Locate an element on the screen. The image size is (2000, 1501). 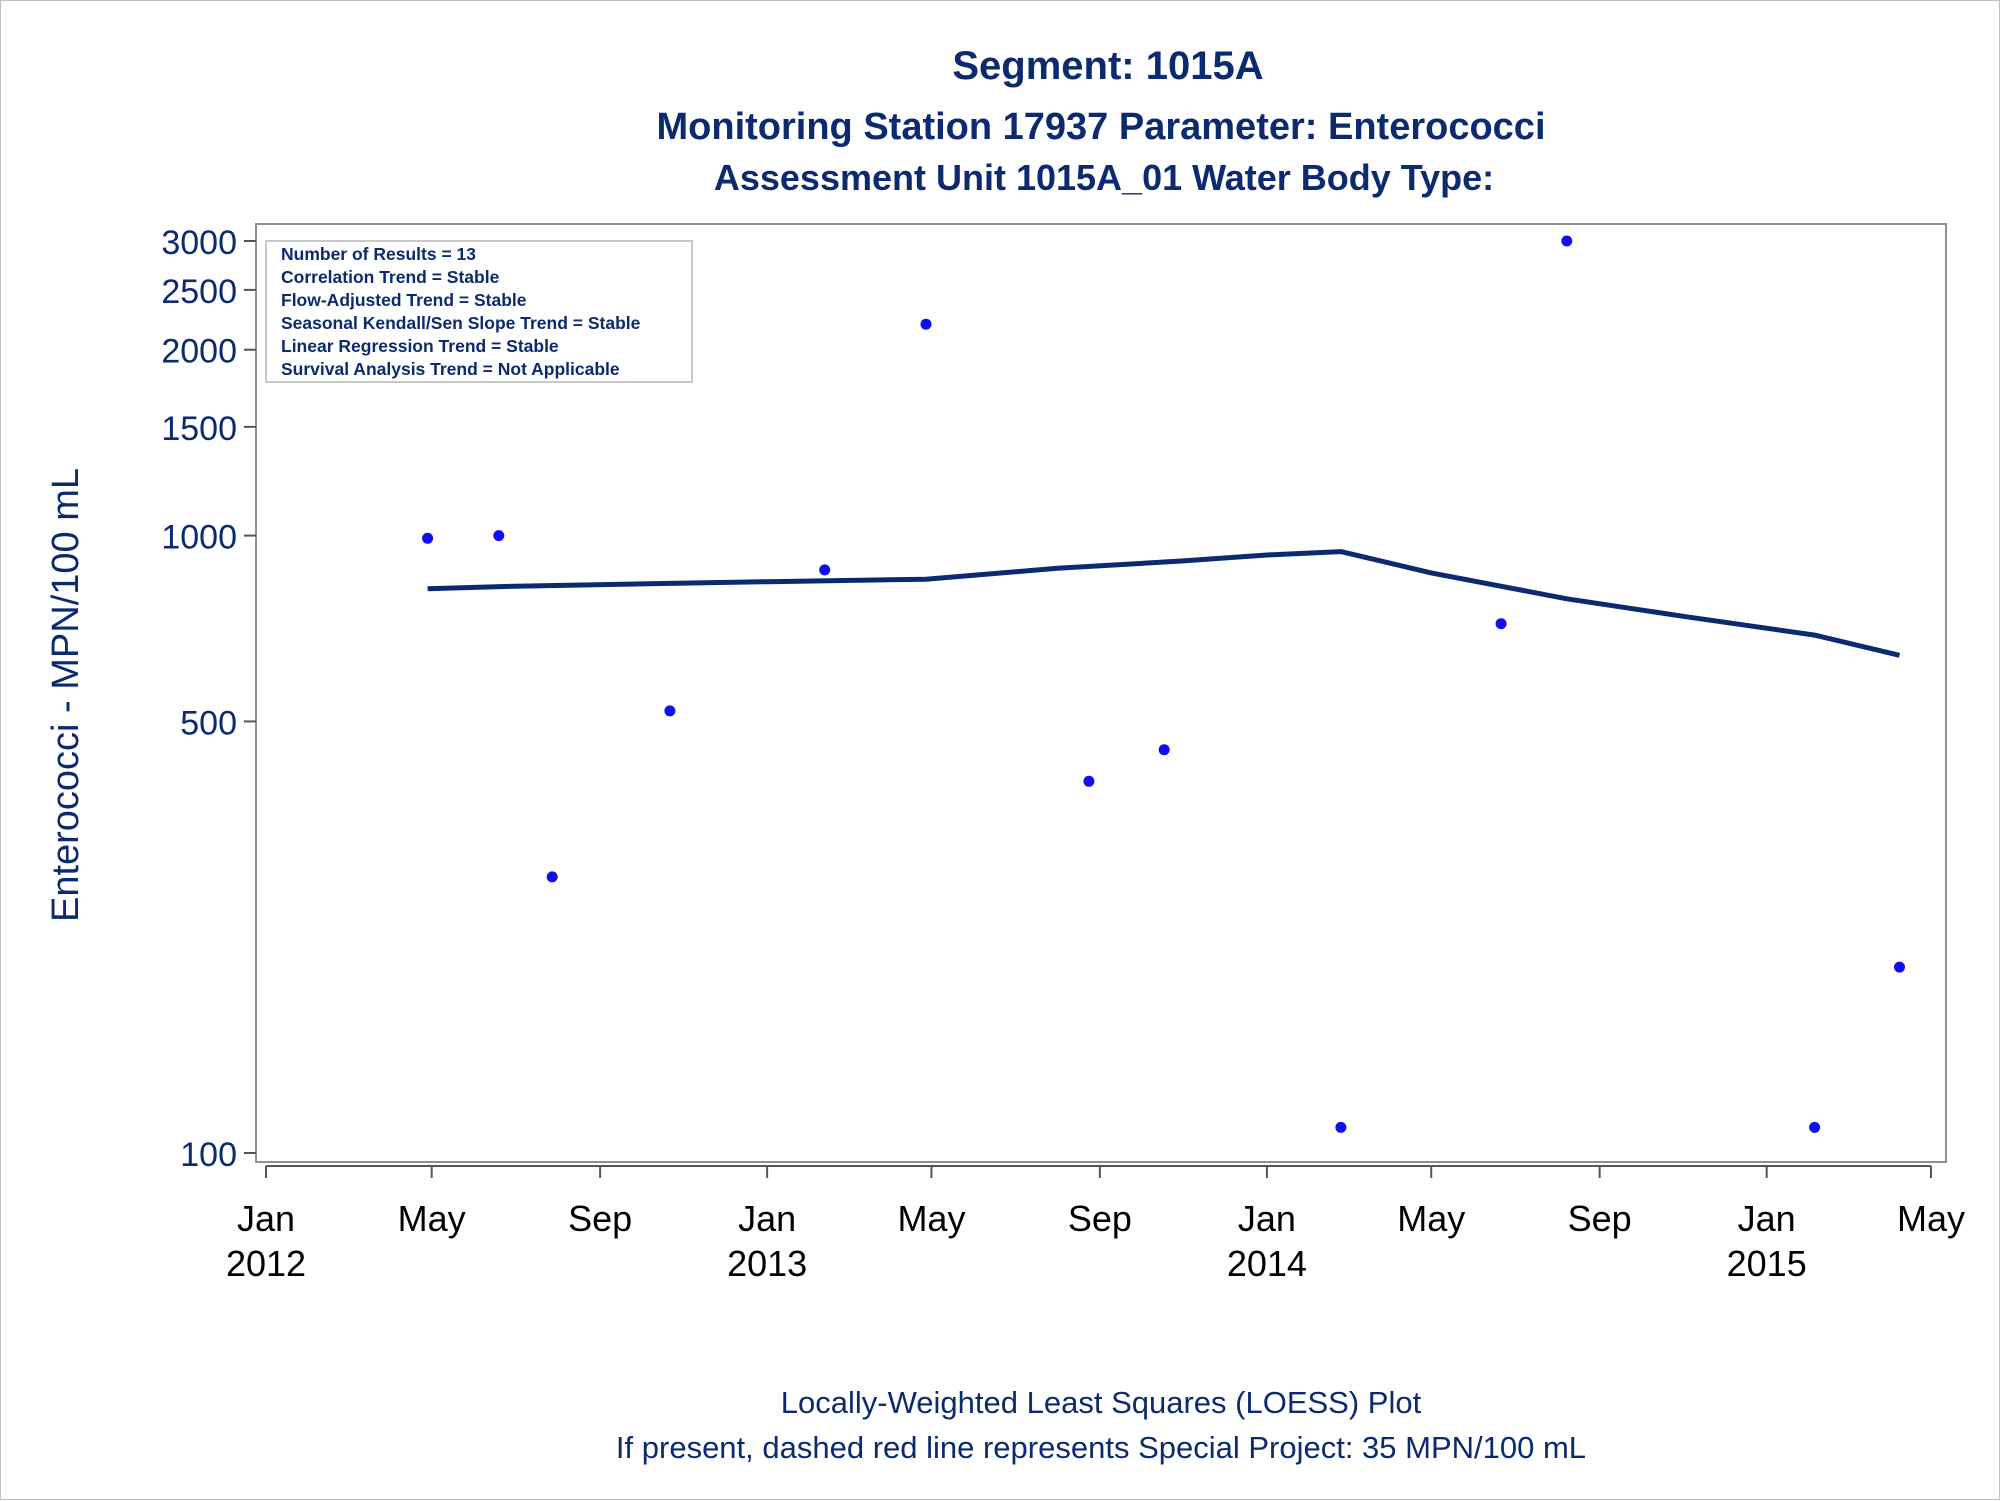
stats-box-border is located at coordinates (479, 311).